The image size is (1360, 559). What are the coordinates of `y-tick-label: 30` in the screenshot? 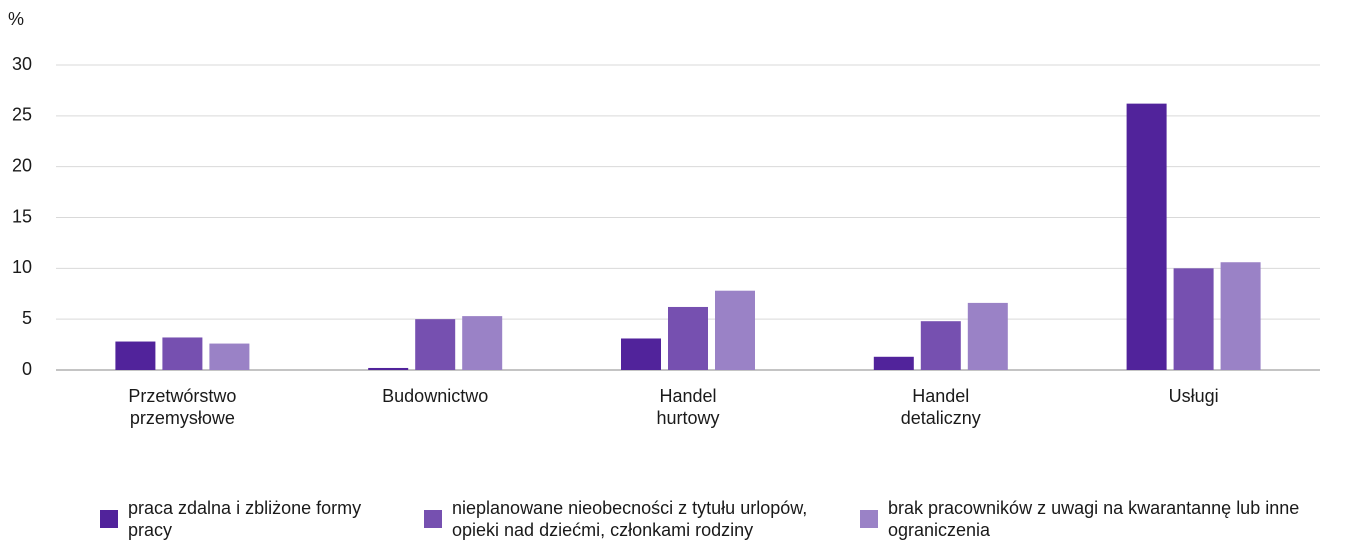 It's located at (22, 64).